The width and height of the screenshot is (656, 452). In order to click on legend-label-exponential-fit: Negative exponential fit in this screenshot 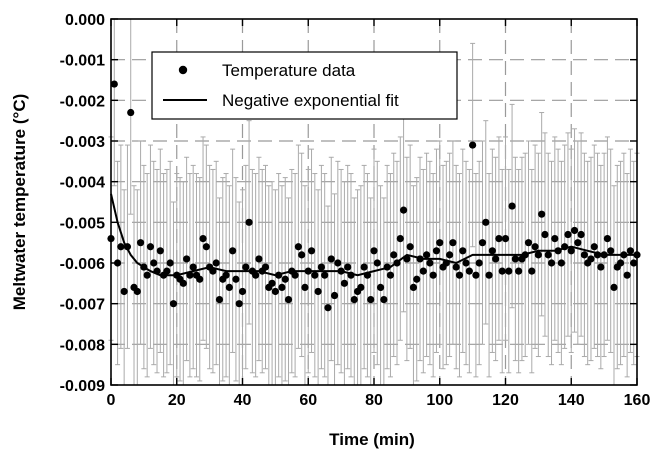, I will do `click(310, 100)`.